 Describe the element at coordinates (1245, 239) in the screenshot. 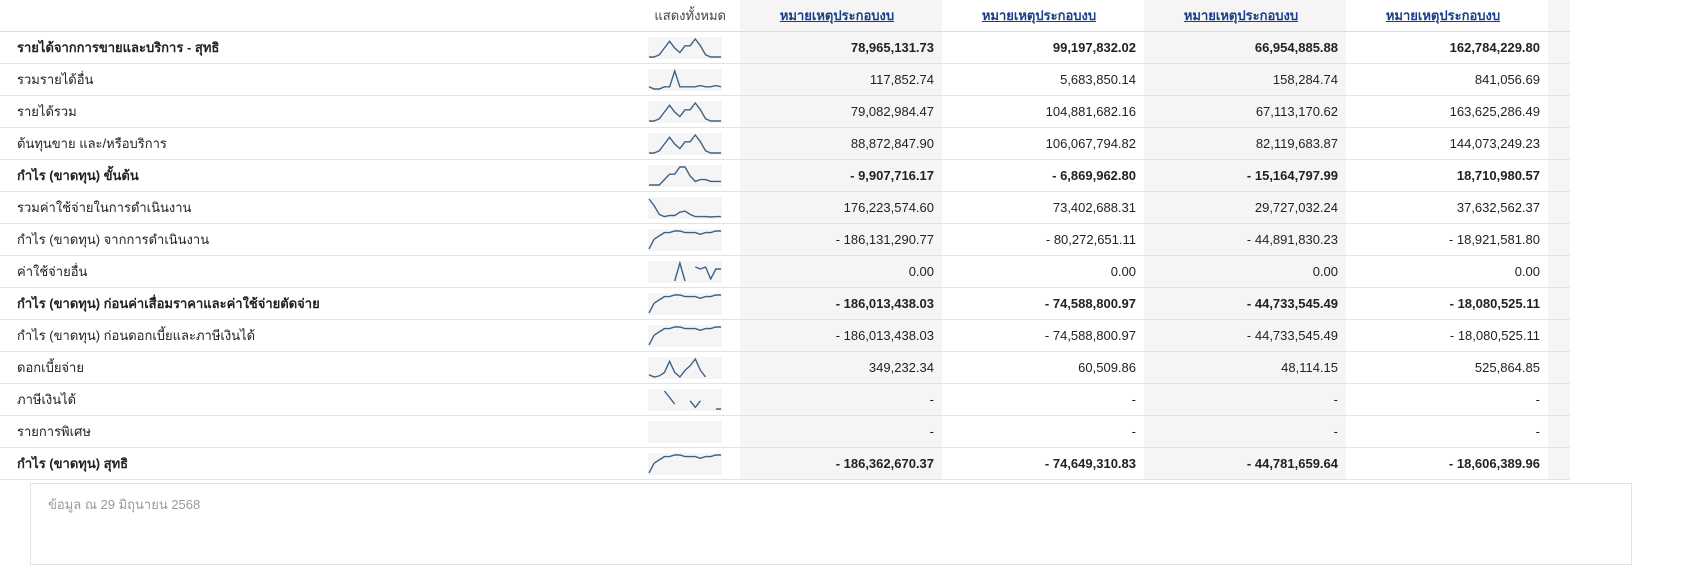

I see `value-cell: - 44,891,830.23` at that location.